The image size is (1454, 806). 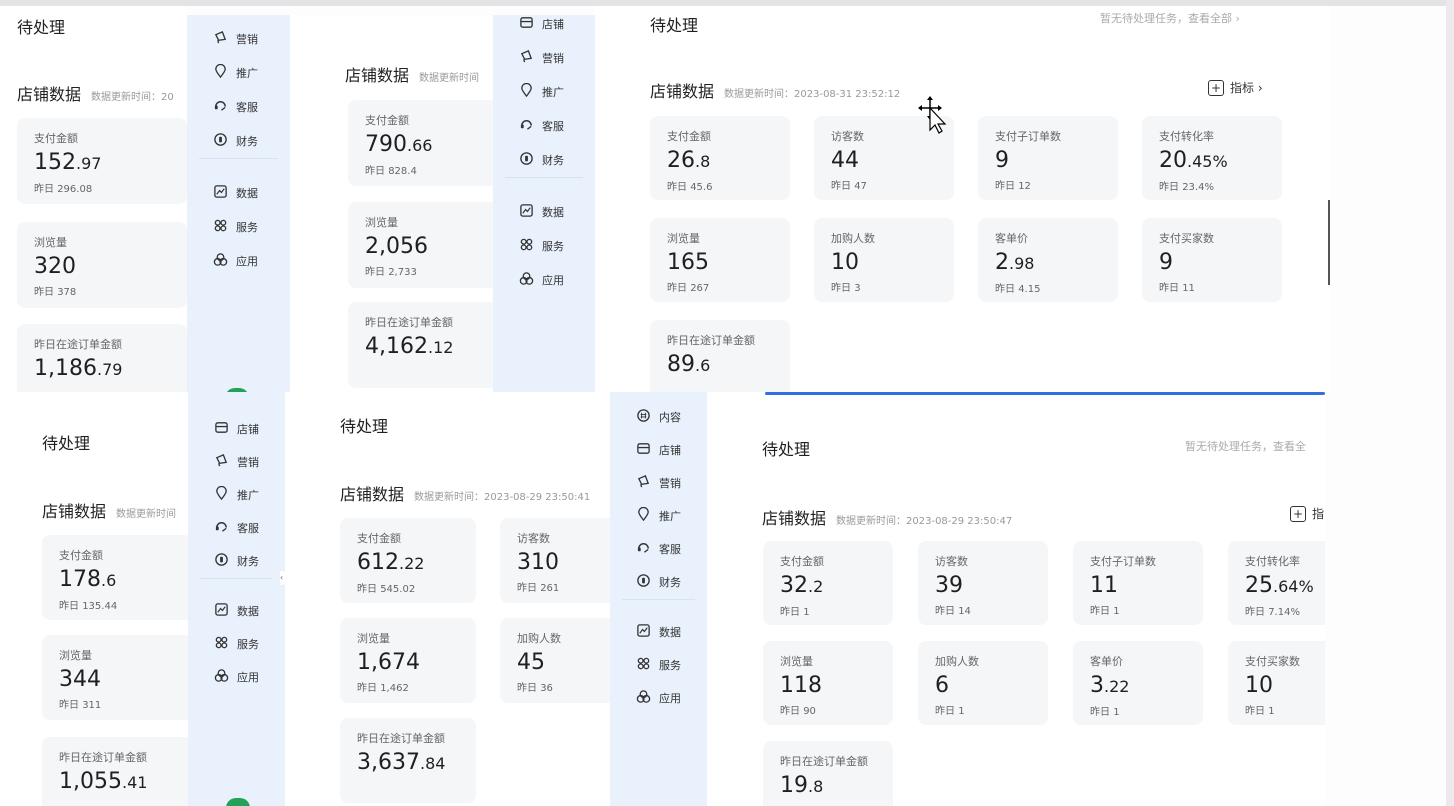 What do you see at coordinates (1170, 18) in the screenshot?
I see `view-all-pending-link: 暂无待处理任务，查看全部 ›` at bounding box center [1170, 18].